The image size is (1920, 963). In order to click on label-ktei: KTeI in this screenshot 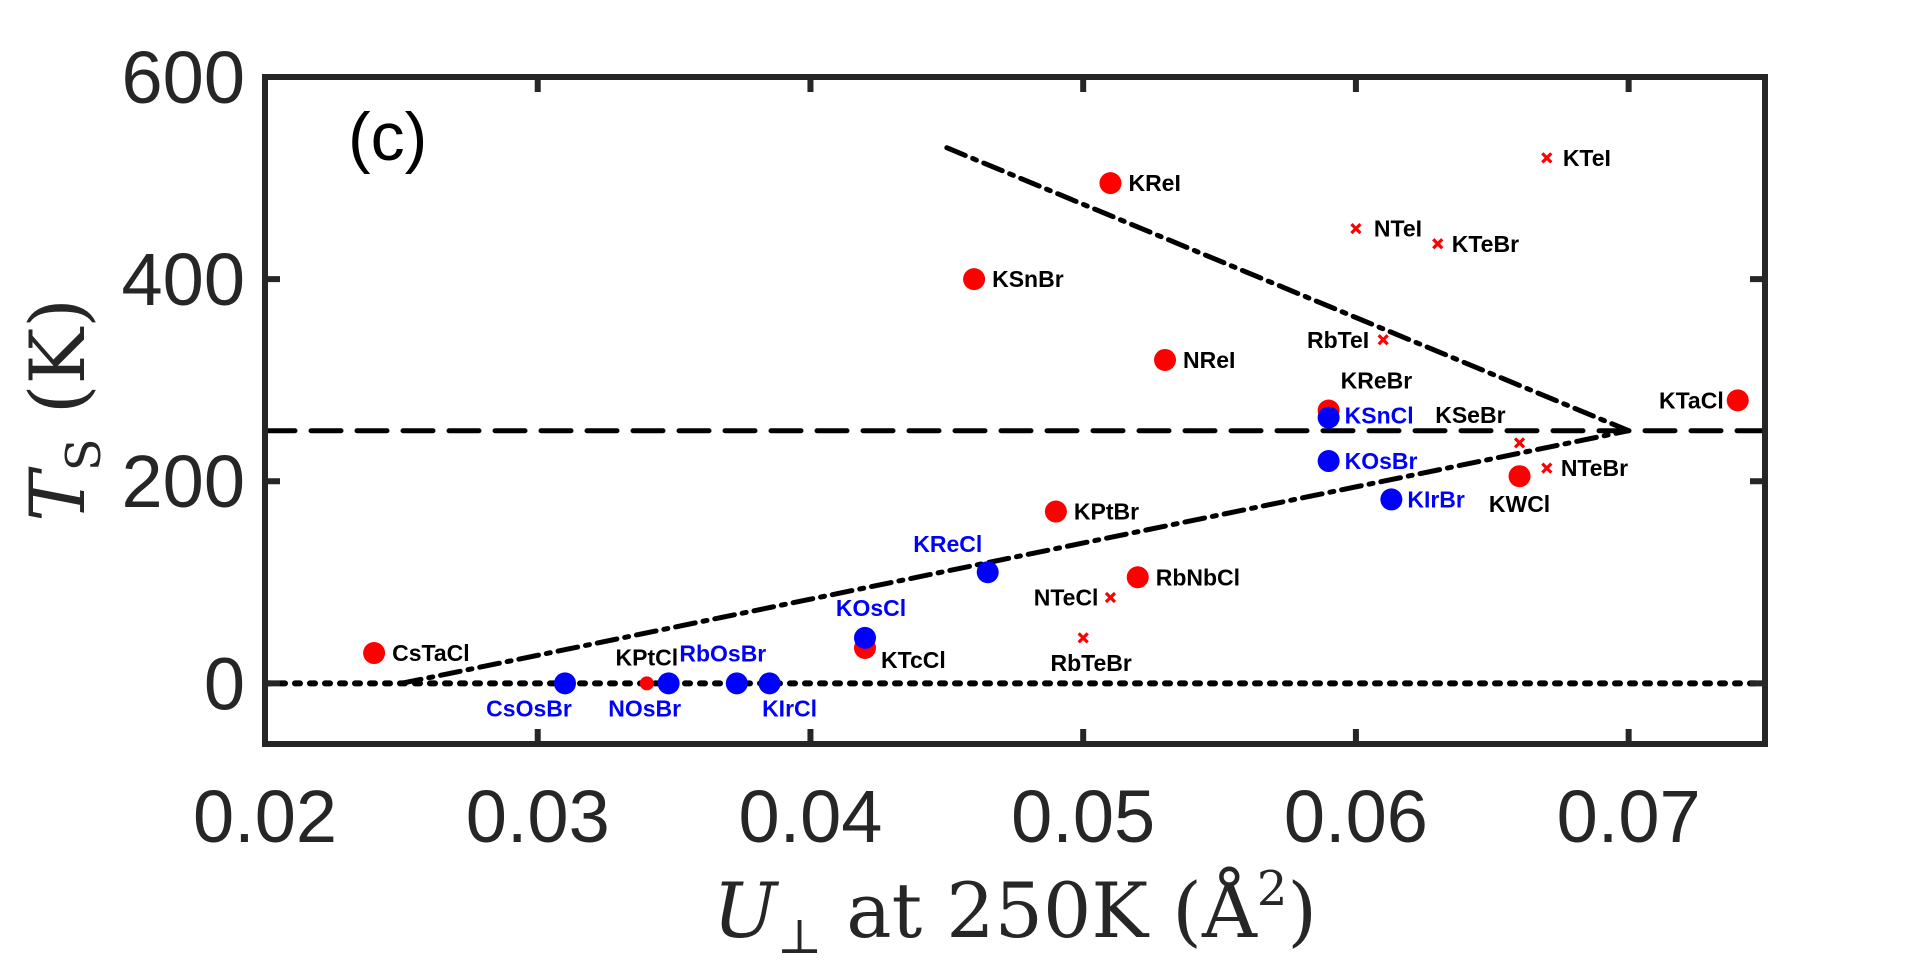, I will do `click(1587, 158)`.